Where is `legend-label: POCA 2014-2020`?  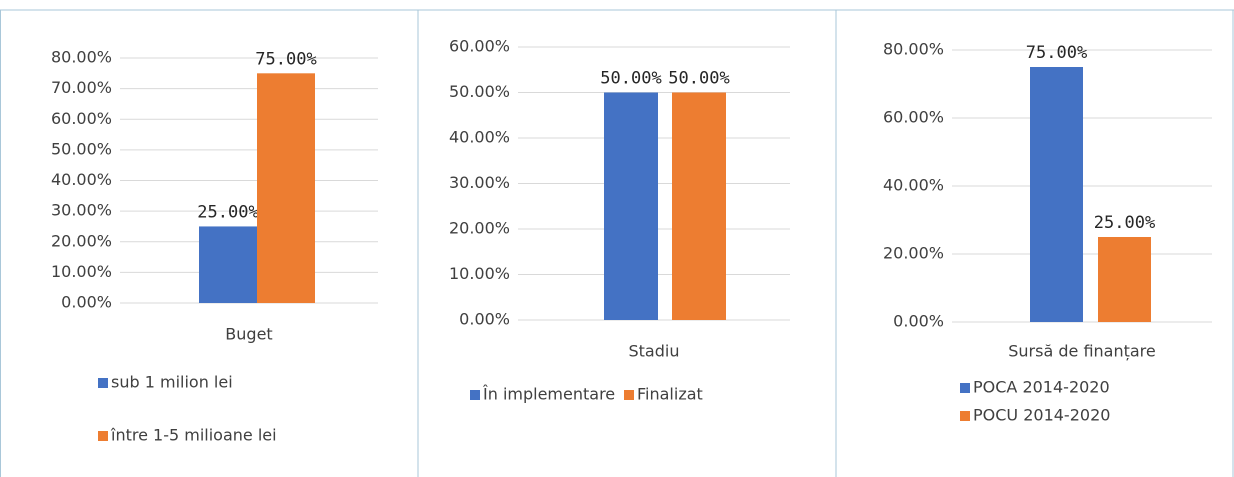
legend-label: POCA 2014-2020 is located at coordinates (1041, 387).